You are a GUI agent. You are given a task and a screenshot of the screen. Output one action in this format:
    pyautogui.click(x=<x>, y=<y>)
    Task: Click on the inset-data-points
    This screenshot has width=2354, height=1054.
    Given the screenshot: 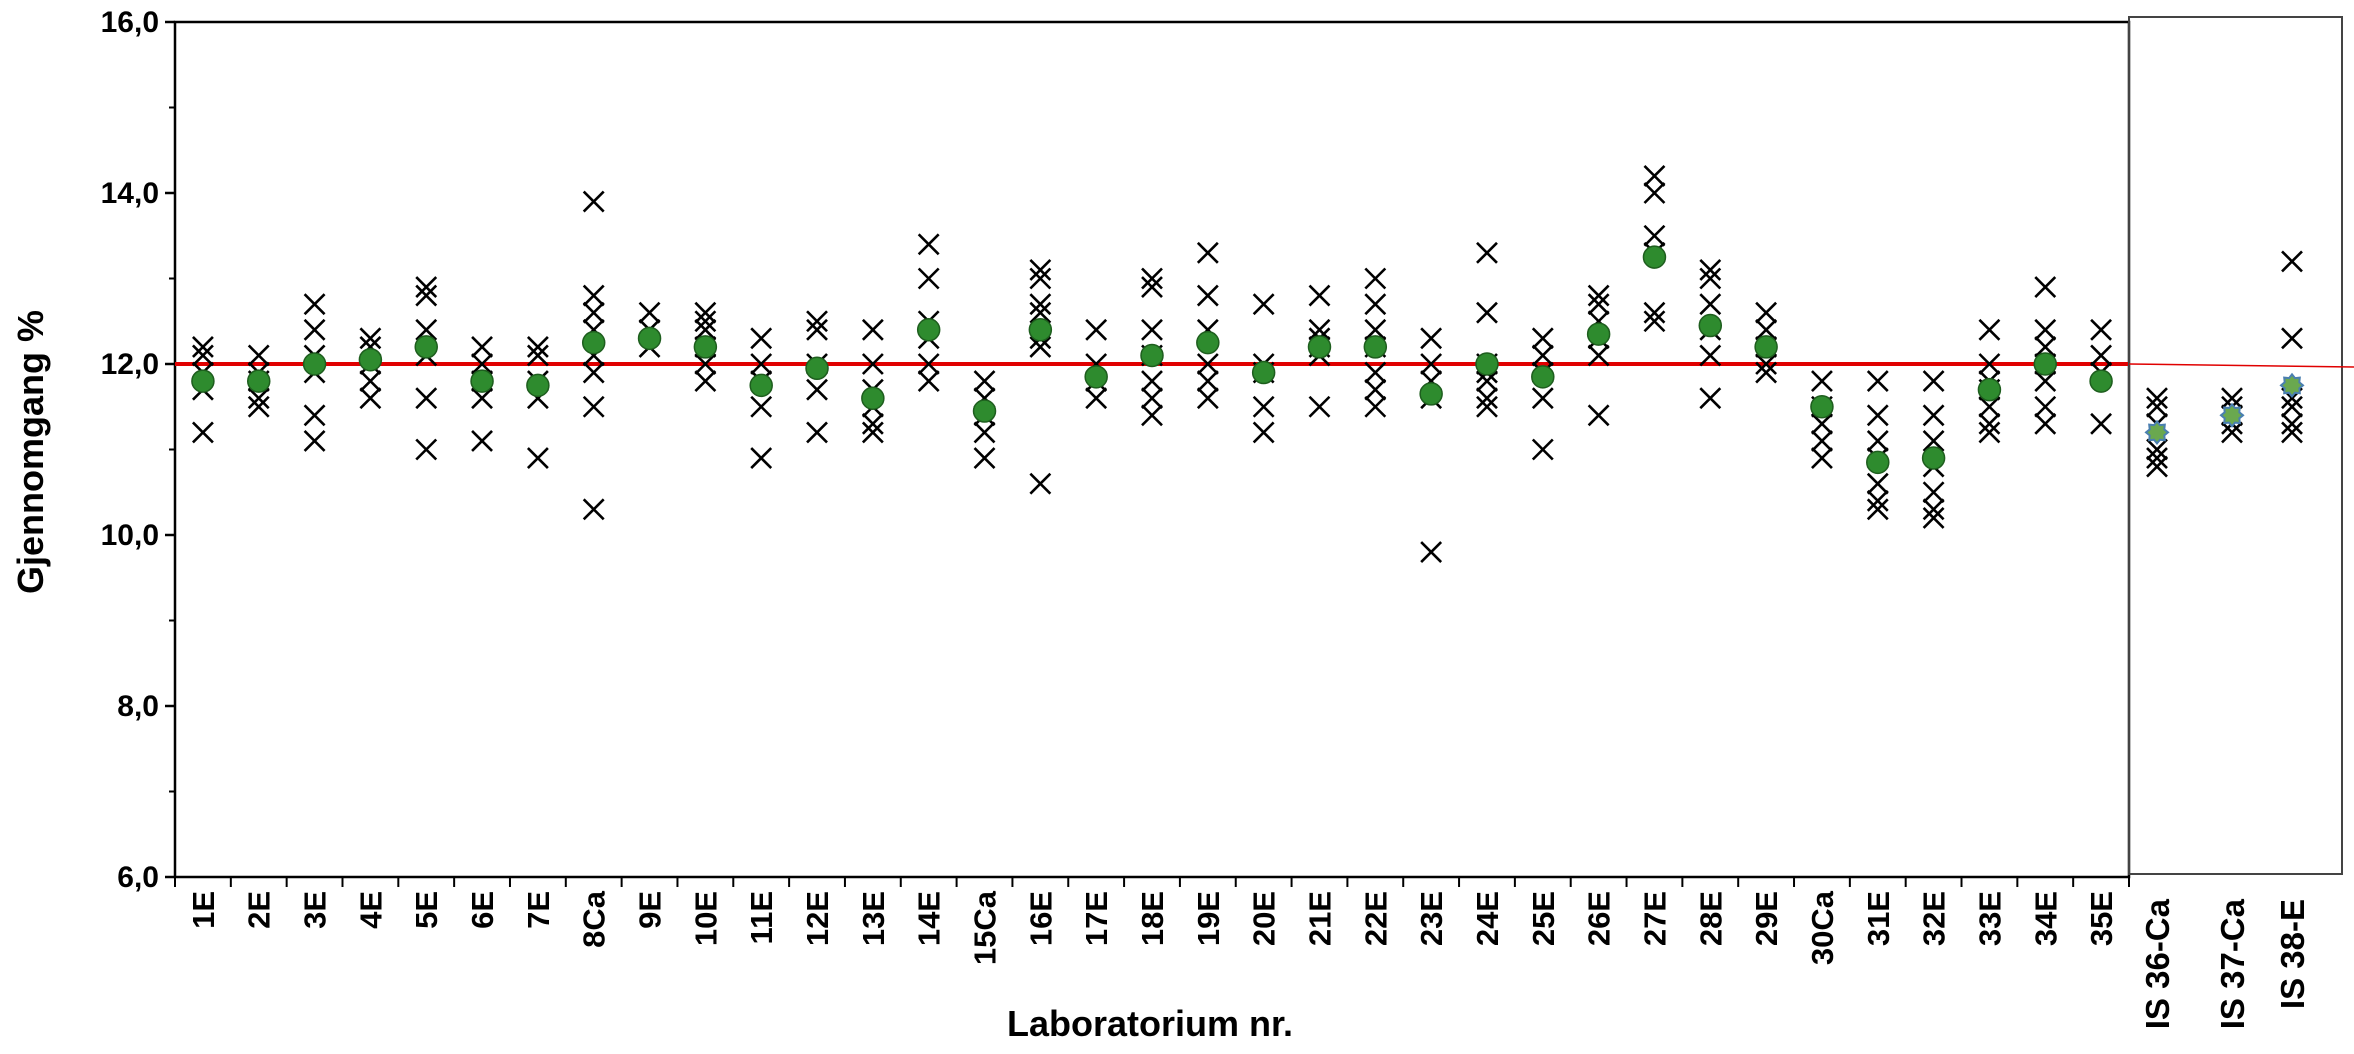 What is the action you would take?
    pyautogui.click(x=2224, y=364)
    